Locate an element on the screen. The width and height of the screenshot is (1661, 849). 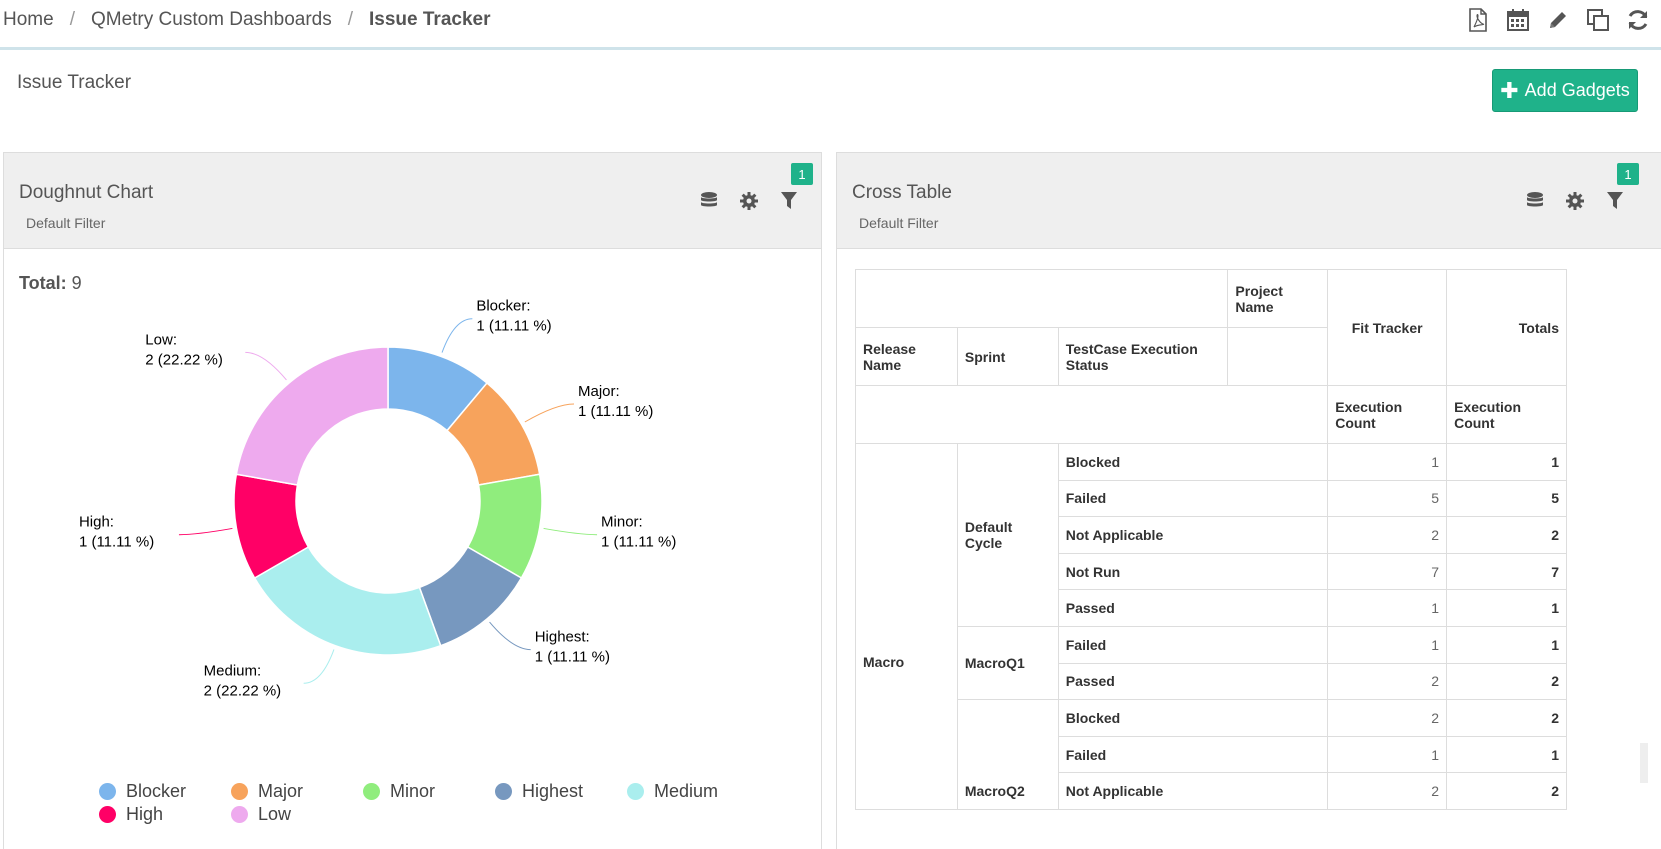
calendar-icon is located at coordinates (1518, 20).